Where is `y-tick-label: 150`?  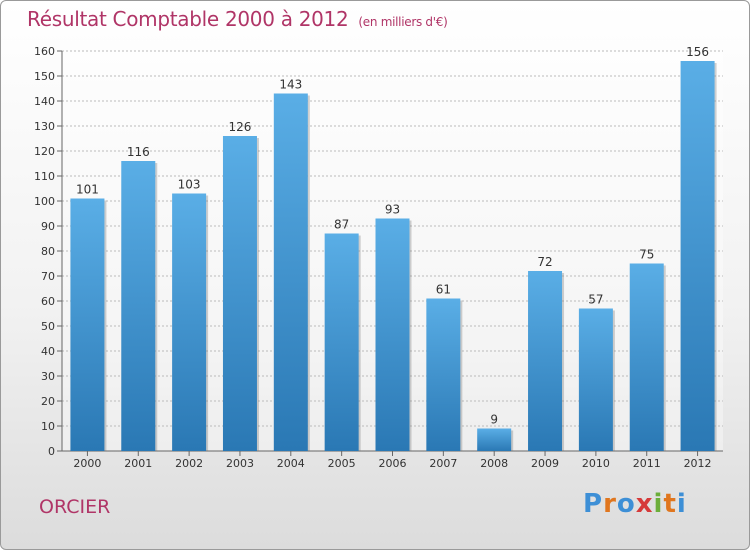 y-tick-label: 150 is located at coordinates (44, 76).